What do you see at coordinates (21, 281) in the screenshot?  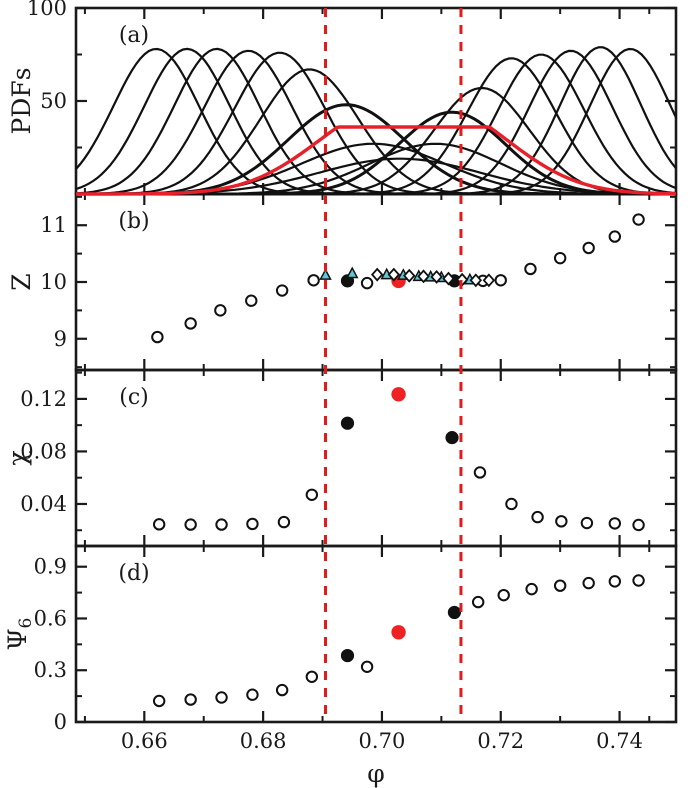 I see `y-axis-label-b: Z` at bounding box center [21, 281].